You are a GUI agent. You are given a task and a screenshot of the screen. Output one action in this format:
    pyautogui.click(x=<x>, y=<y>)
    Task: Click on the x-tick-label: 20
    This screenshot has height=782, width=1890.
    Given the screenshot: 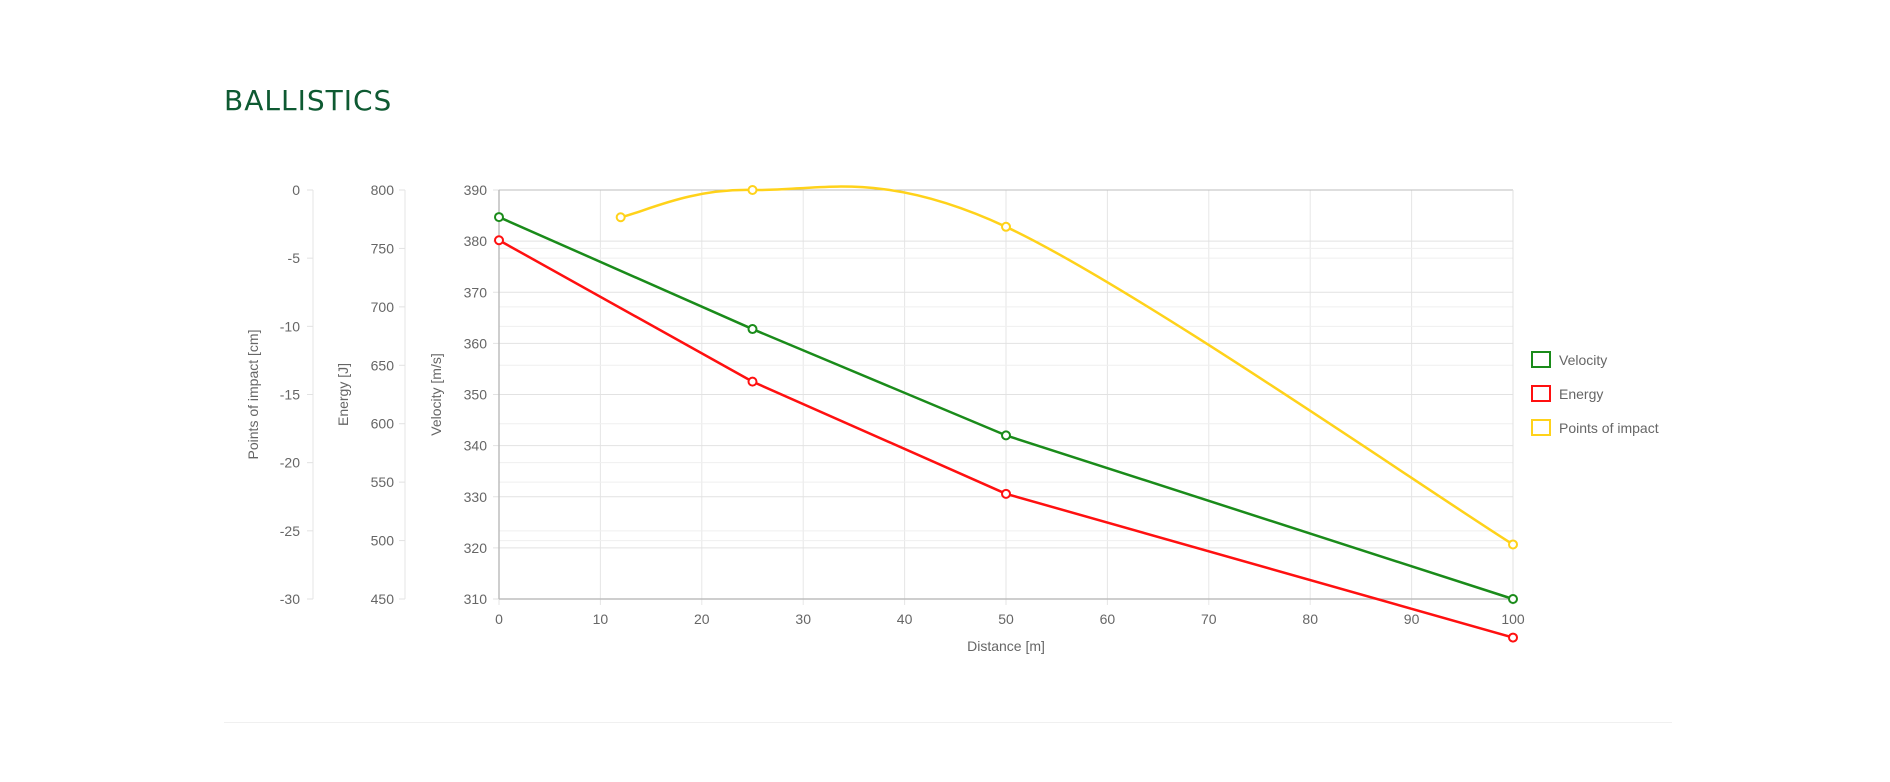 What is the action you would take?
    pyautogui.click(x=702, y=619)
    